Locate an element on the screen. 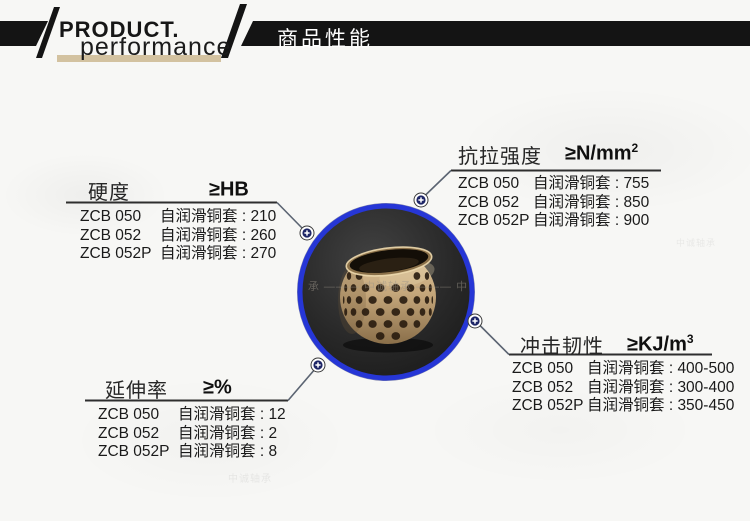  brand-title: PRODUCT. is located at coordinates (119, 29).